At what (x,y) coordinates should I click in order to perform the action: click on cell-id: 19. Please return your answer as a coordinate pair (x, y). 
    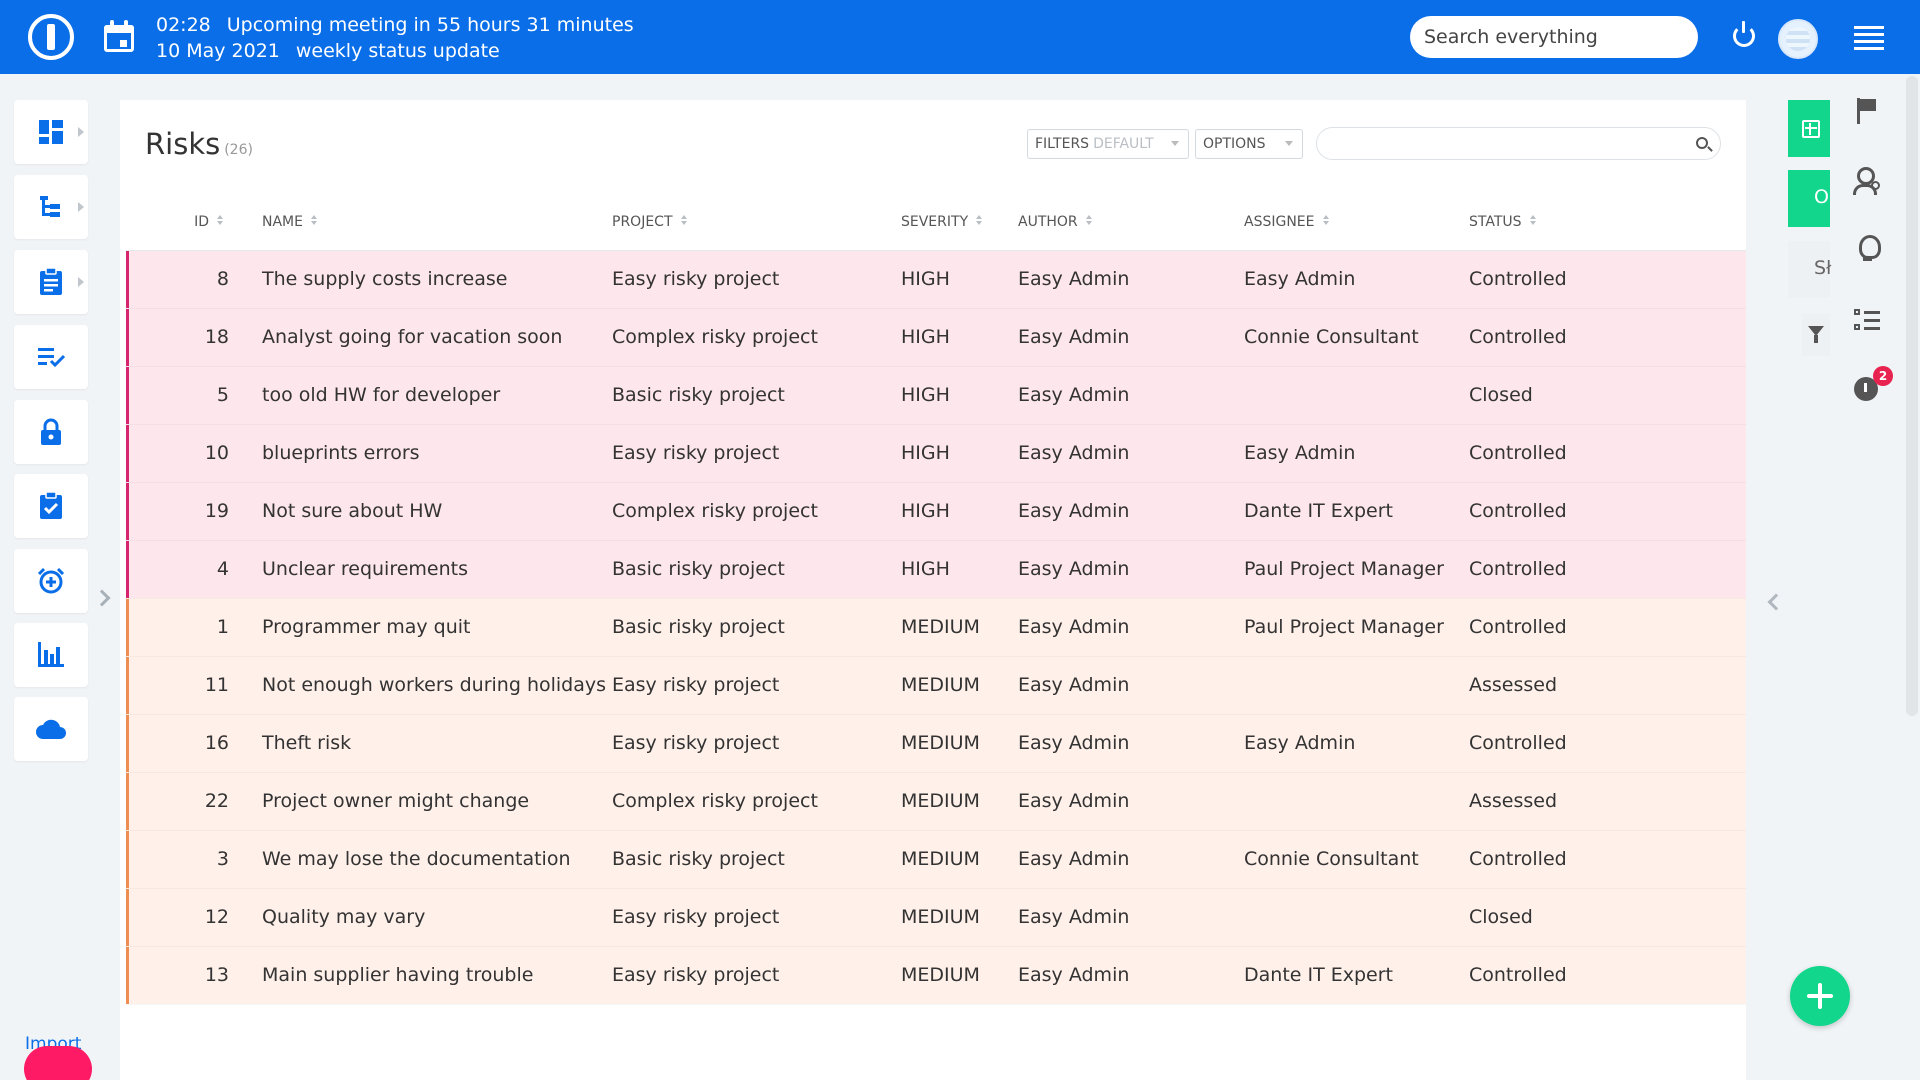
    Looking at the image, I should click on (194, 511).